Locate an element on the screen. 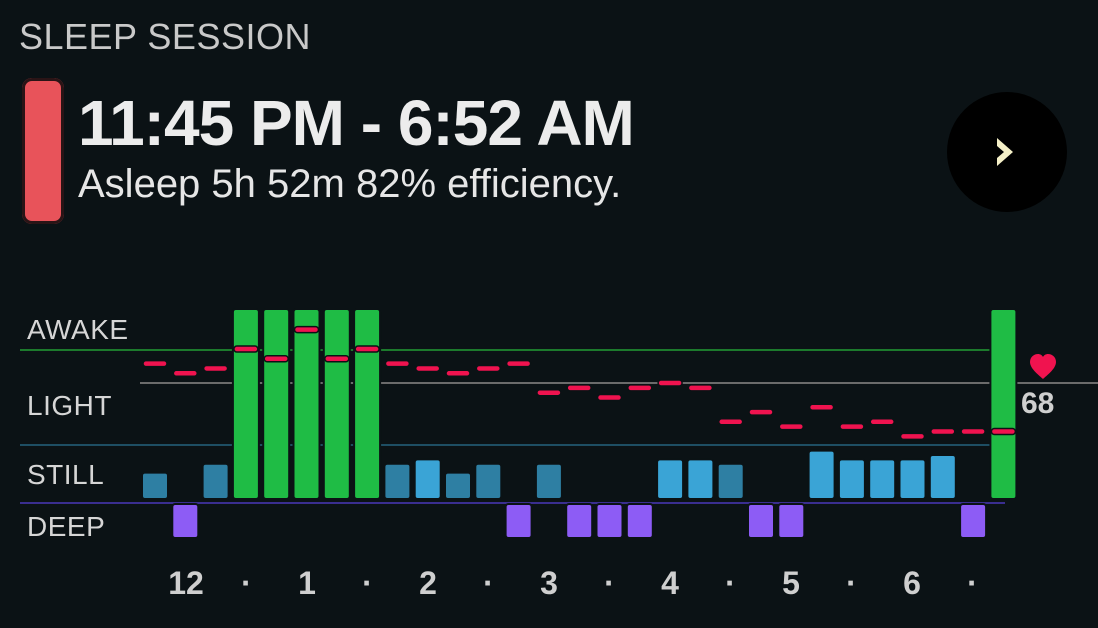 This screenshot has width=1098, height=628. current-heart-rate: 68 is located at coordinates (1037, 403).